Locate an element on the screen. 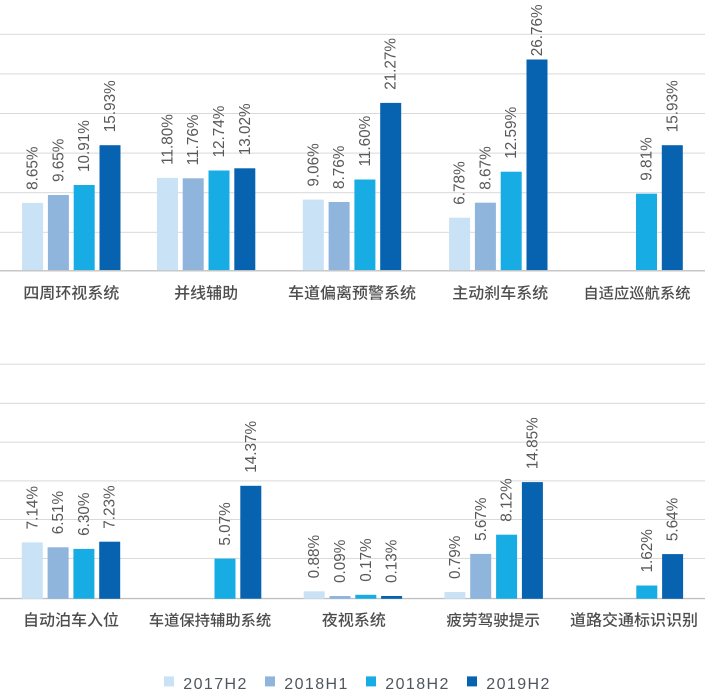  svg-text: 2019H2 is located at coordinates (518, 683).